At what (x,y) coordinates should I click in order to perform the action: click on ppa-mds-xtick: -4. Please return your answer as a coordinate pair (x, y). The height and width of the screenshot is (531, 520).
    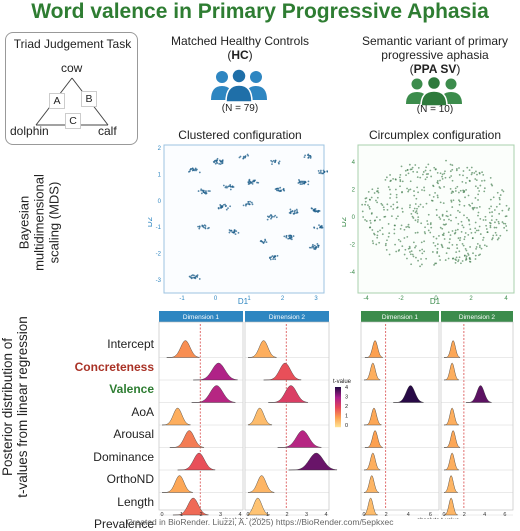
    Looking at the image, I should click on (366, 299).